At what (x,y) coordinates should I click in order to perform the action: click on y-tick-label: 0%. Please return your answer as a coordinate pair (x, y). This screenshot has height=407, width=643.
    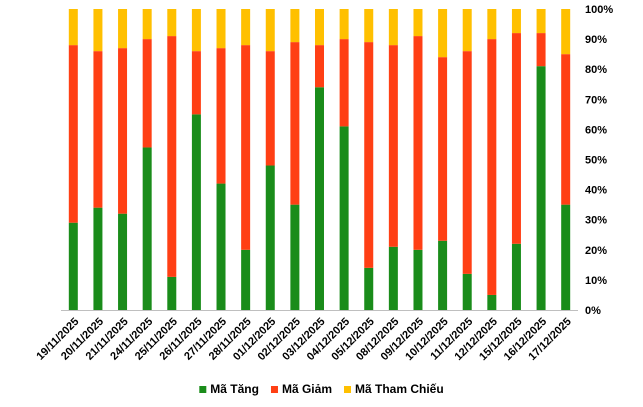
    Looking at the image, I should click on (593, 311).